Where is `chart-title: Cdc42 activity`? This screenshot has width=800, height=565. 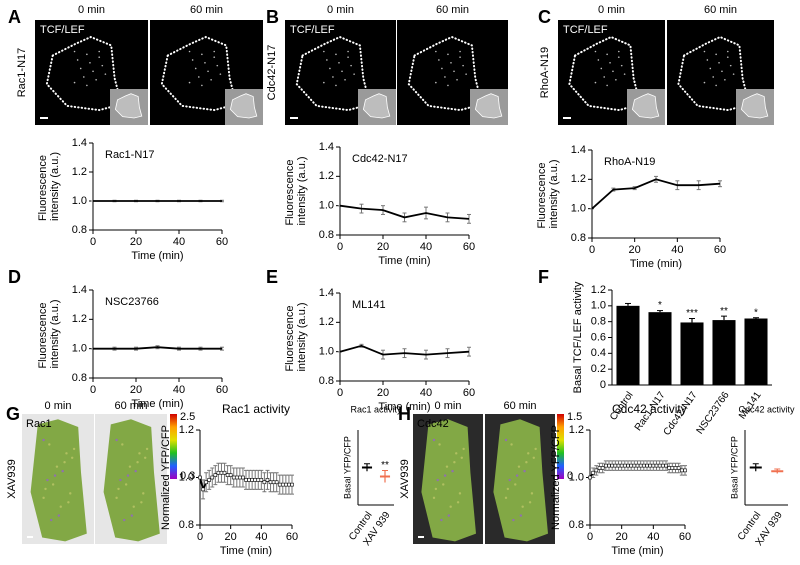
chart-title: Cdc42 activity is located at coordinates (649, 409).